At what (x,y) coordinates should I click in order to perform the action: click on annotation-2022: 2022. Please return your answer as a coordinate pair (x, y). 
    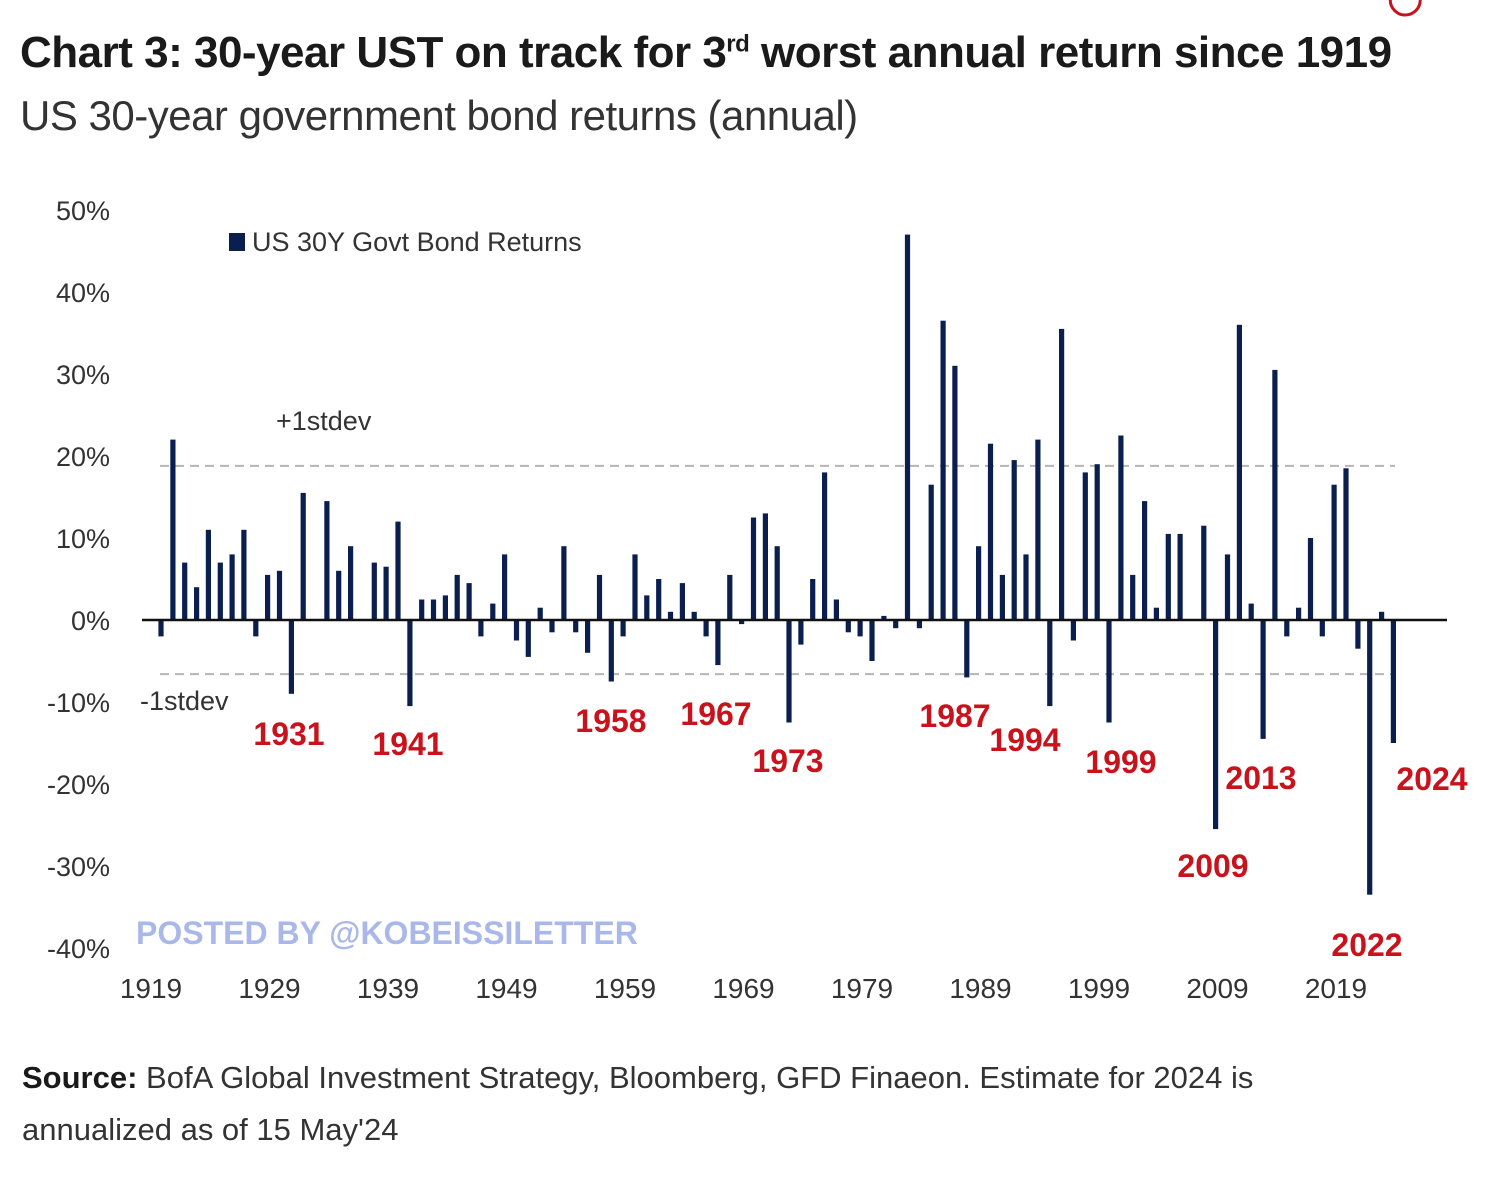
    Looking at the image, I should click on (1366, 945).